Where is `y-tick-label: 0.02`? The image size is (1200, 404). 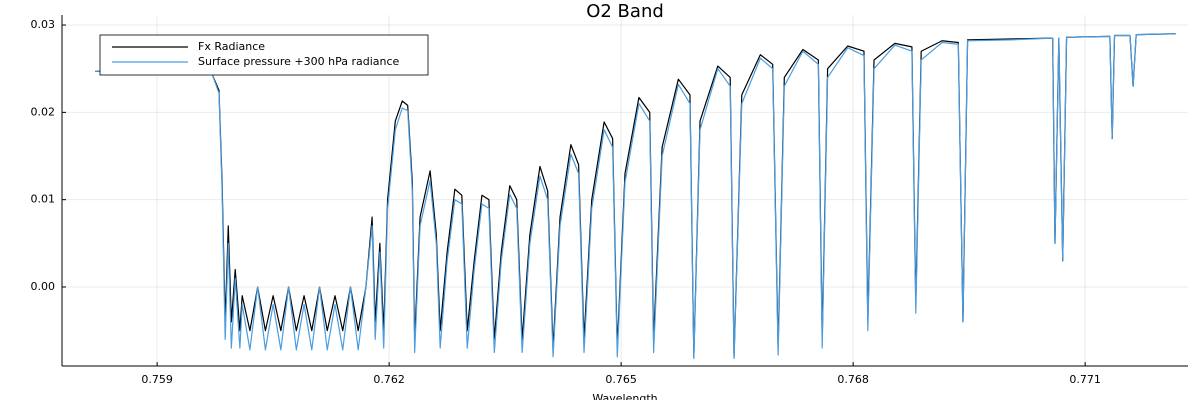 y-tick-label: 0.02 is located at coordinates (43, 111).